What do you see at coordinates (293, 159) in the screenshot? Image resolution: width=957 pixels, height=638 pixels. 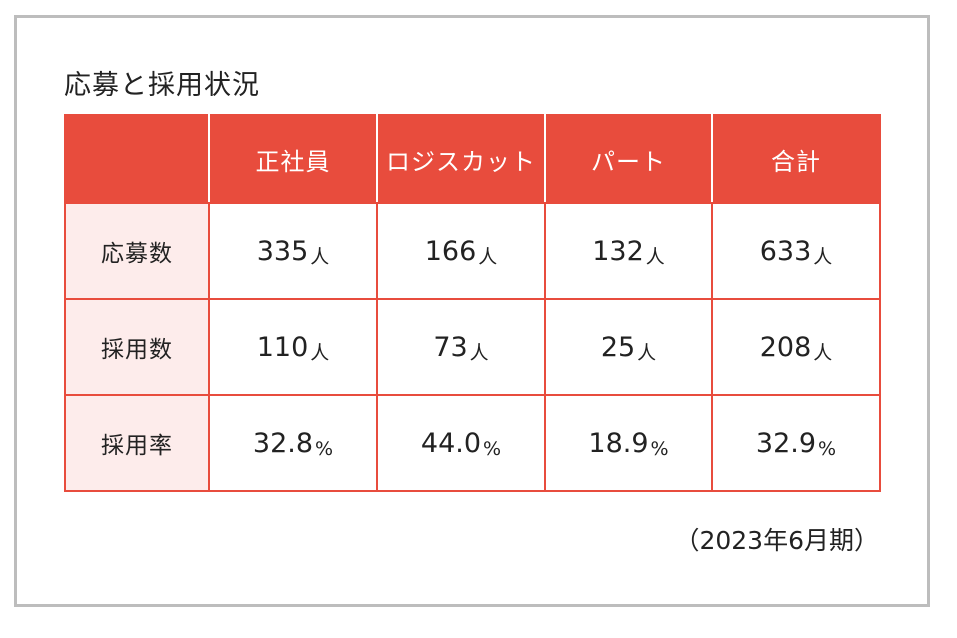 I see `header-full-time: 正社員` at bounding box center [293, 159].